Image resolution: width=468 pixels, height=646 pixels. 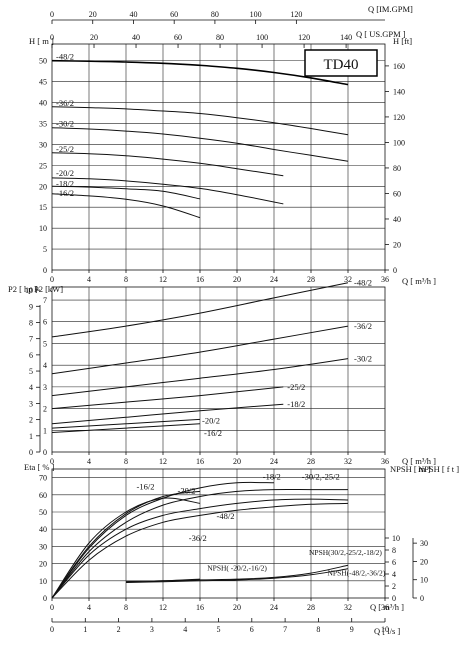 I want to click on head-left-label: H [ m ], so click(x=41, y=41).